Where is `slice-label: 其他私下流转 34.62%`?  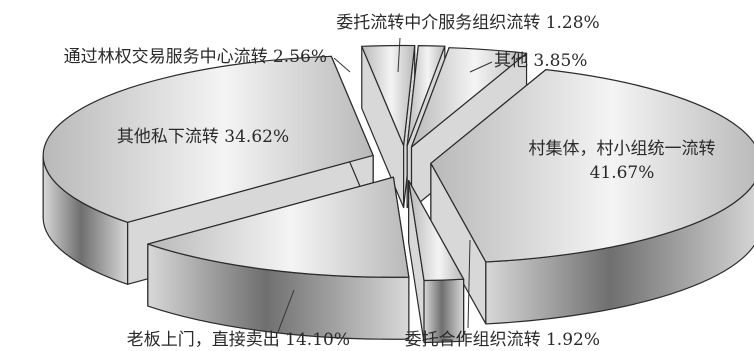
slice-label: 其他私下流转 34.62% is located at coordinates (203, 137).